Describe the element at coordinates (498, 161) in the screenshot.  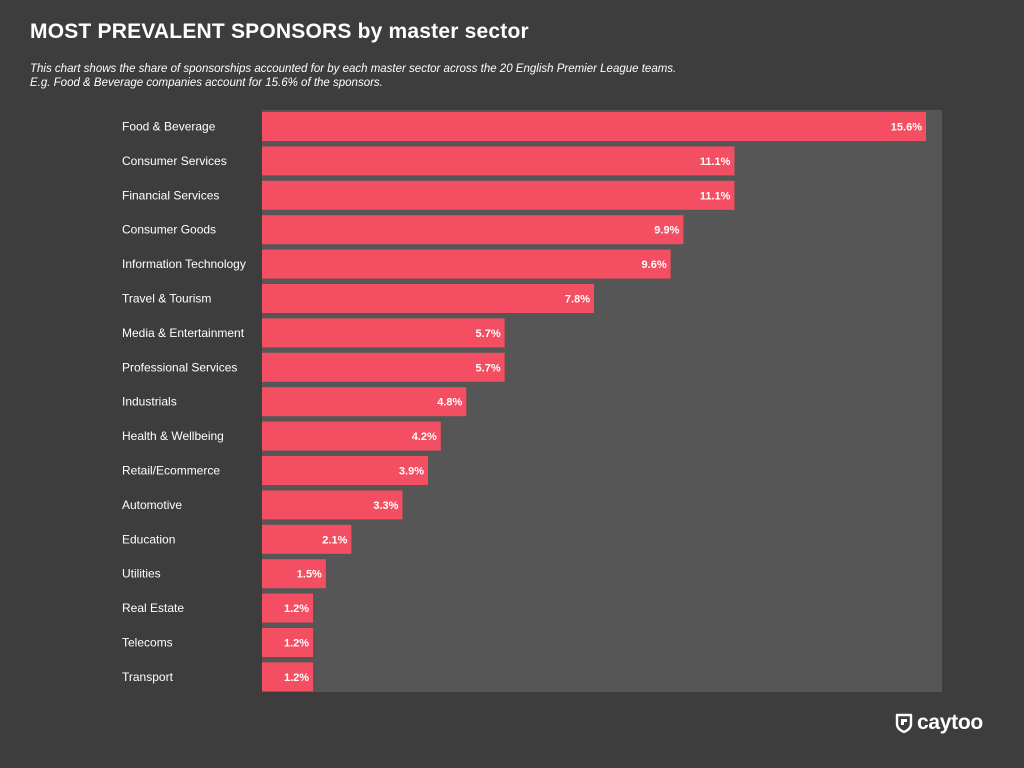
I see `bar-consumer-services` at that location.